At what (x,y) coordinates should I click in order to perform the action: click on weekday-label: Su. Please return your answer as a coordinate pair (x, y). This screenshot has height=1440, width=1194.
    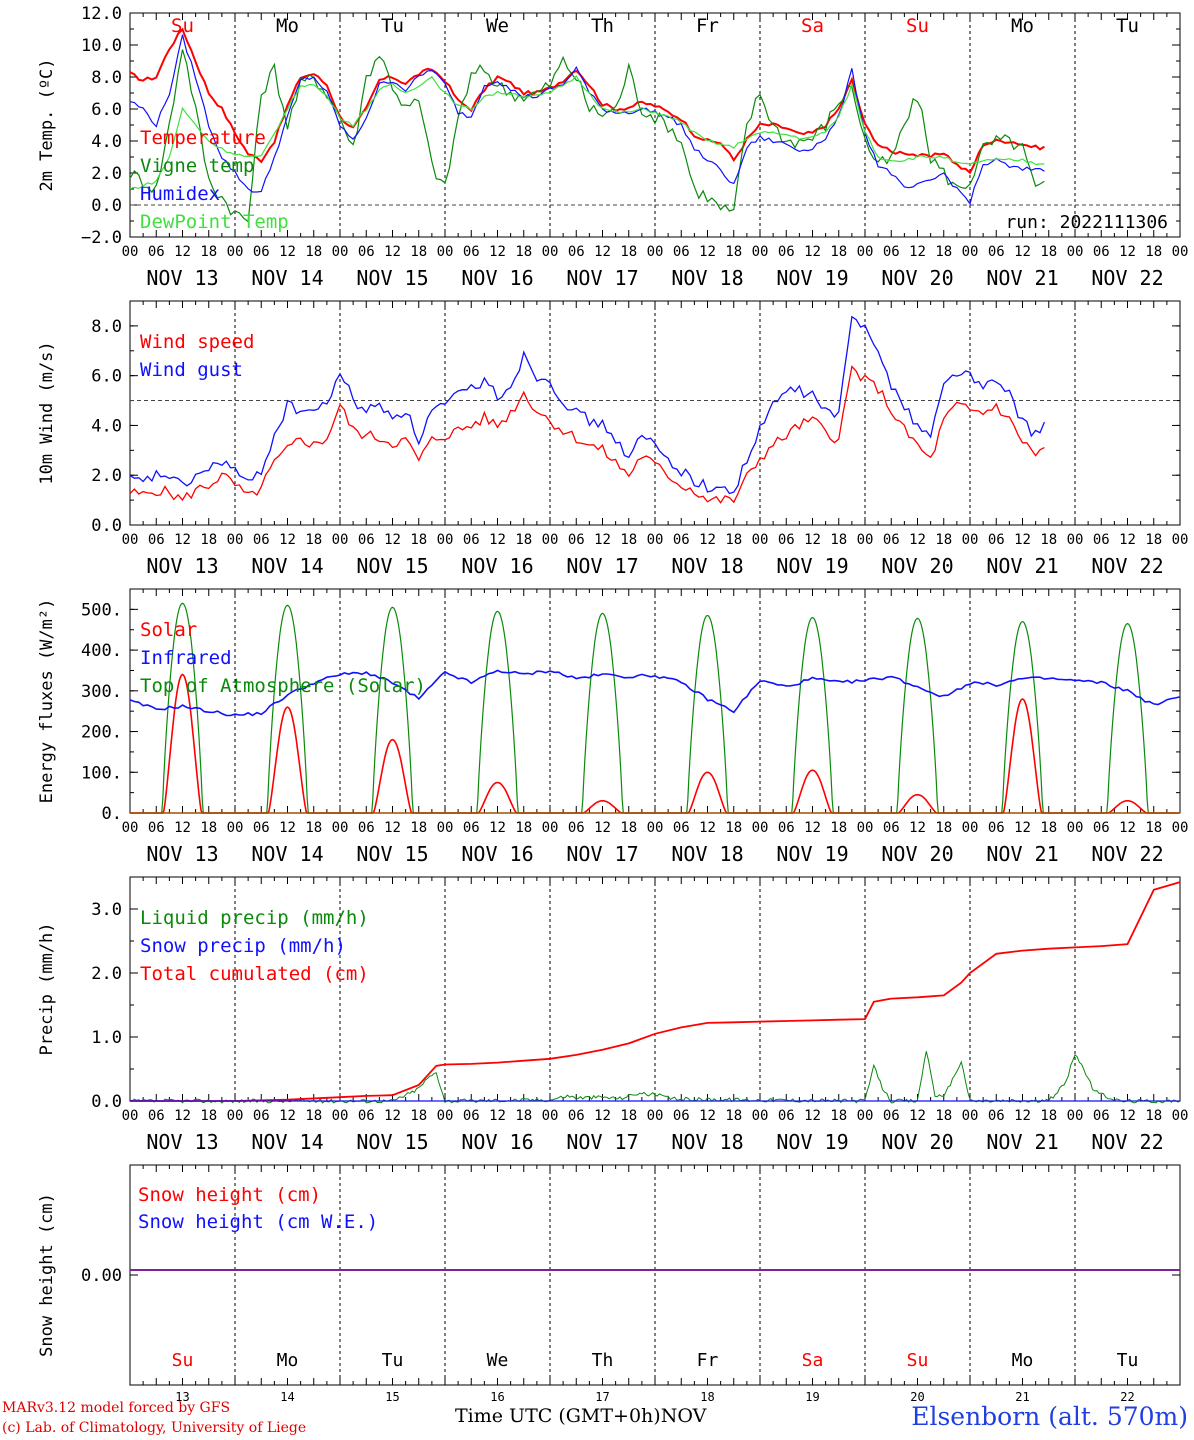
    Looking at the image, I should click on (918, 1360).